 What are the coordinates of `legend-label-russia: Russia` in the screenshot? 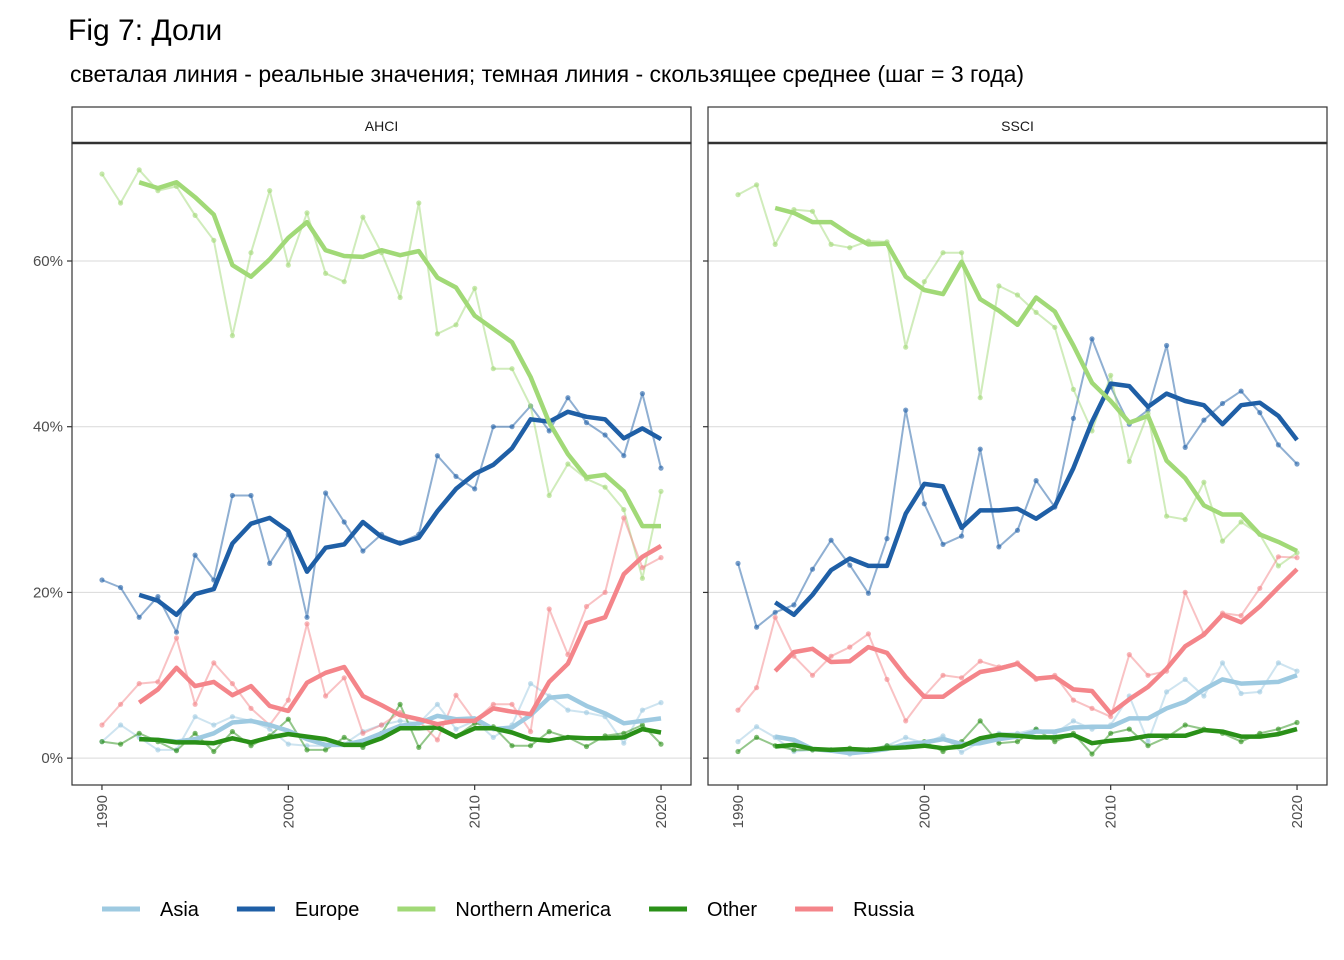 It's located at (884, 910).